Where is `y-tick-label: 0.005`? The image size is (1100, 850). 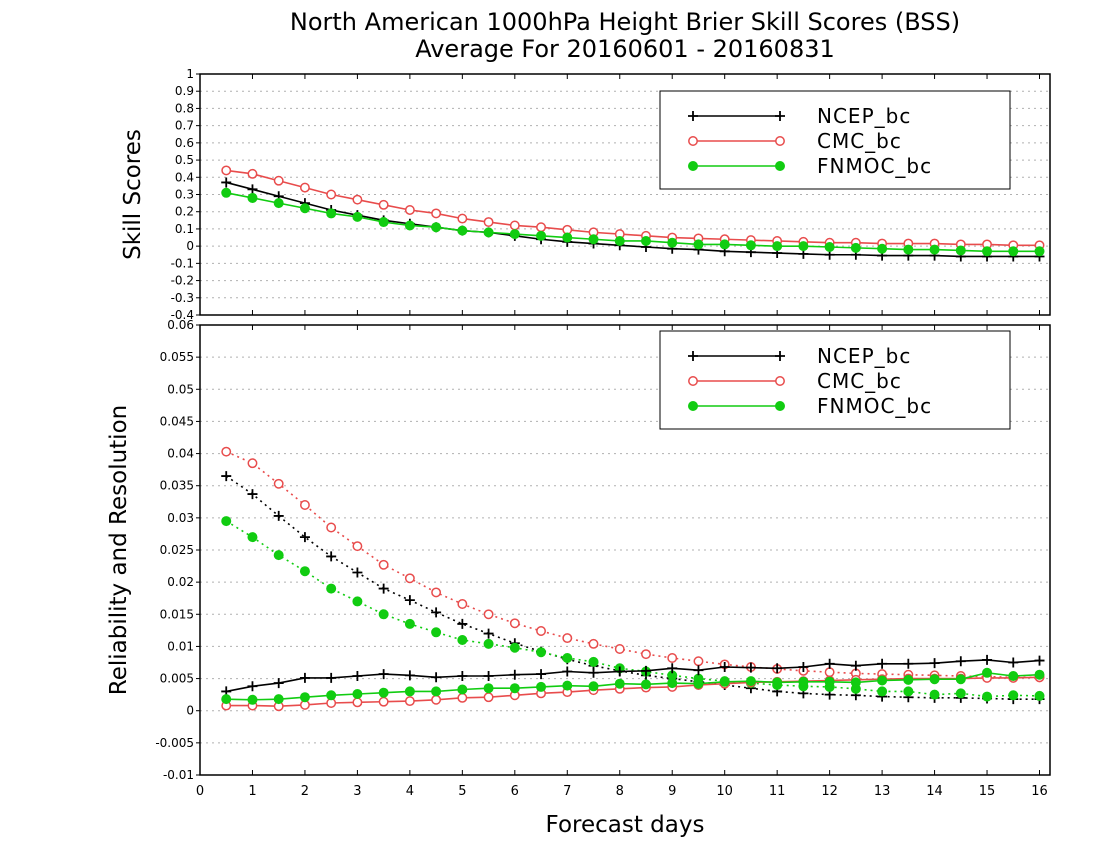 y-tick-label: 0.005 is located at coordinates (177, 679).